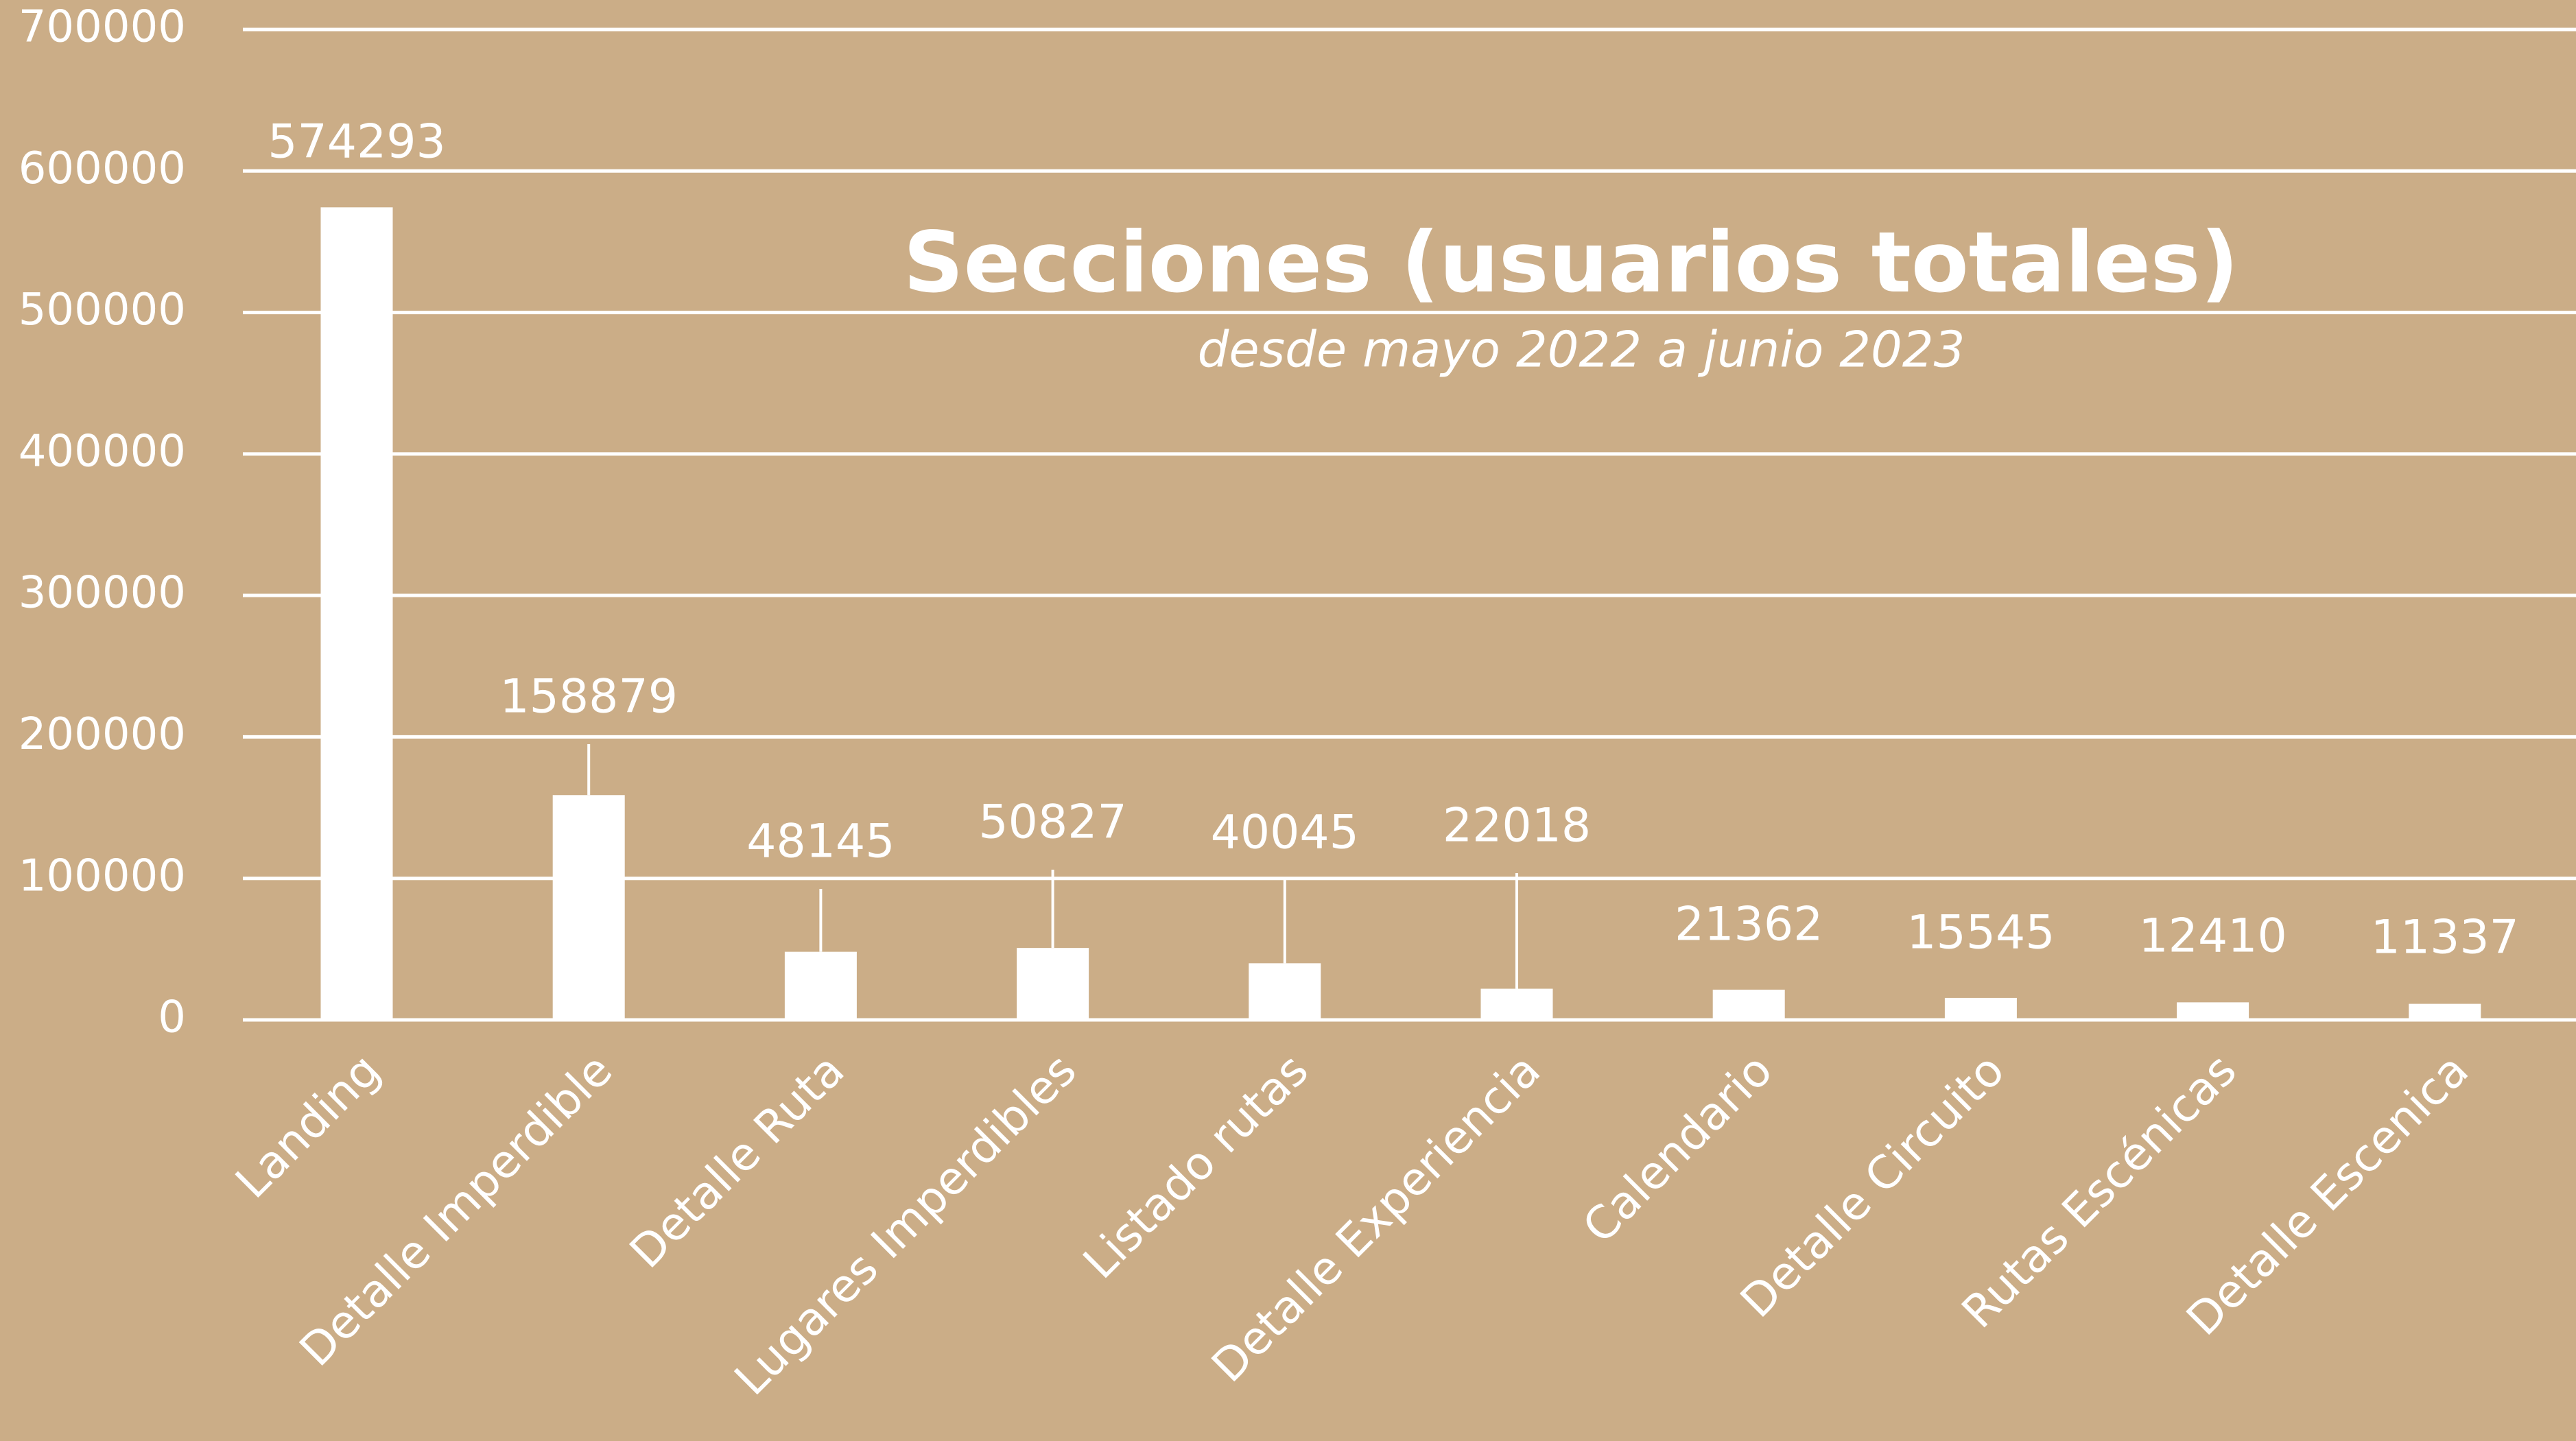 This screenshot has height=1441, width=2576. I want to click on data-label: 50827, so click(1052, 823).